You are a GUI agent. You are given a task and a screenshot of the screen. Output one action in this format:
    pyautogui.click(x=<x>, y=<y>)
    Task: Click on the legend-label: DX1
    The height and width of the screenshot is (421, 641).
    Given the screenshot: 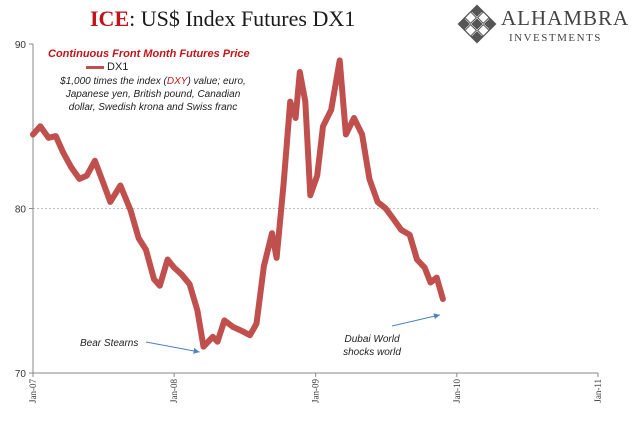 What is the action you would take?
    pyautogui.click(x=118, y=67)
    